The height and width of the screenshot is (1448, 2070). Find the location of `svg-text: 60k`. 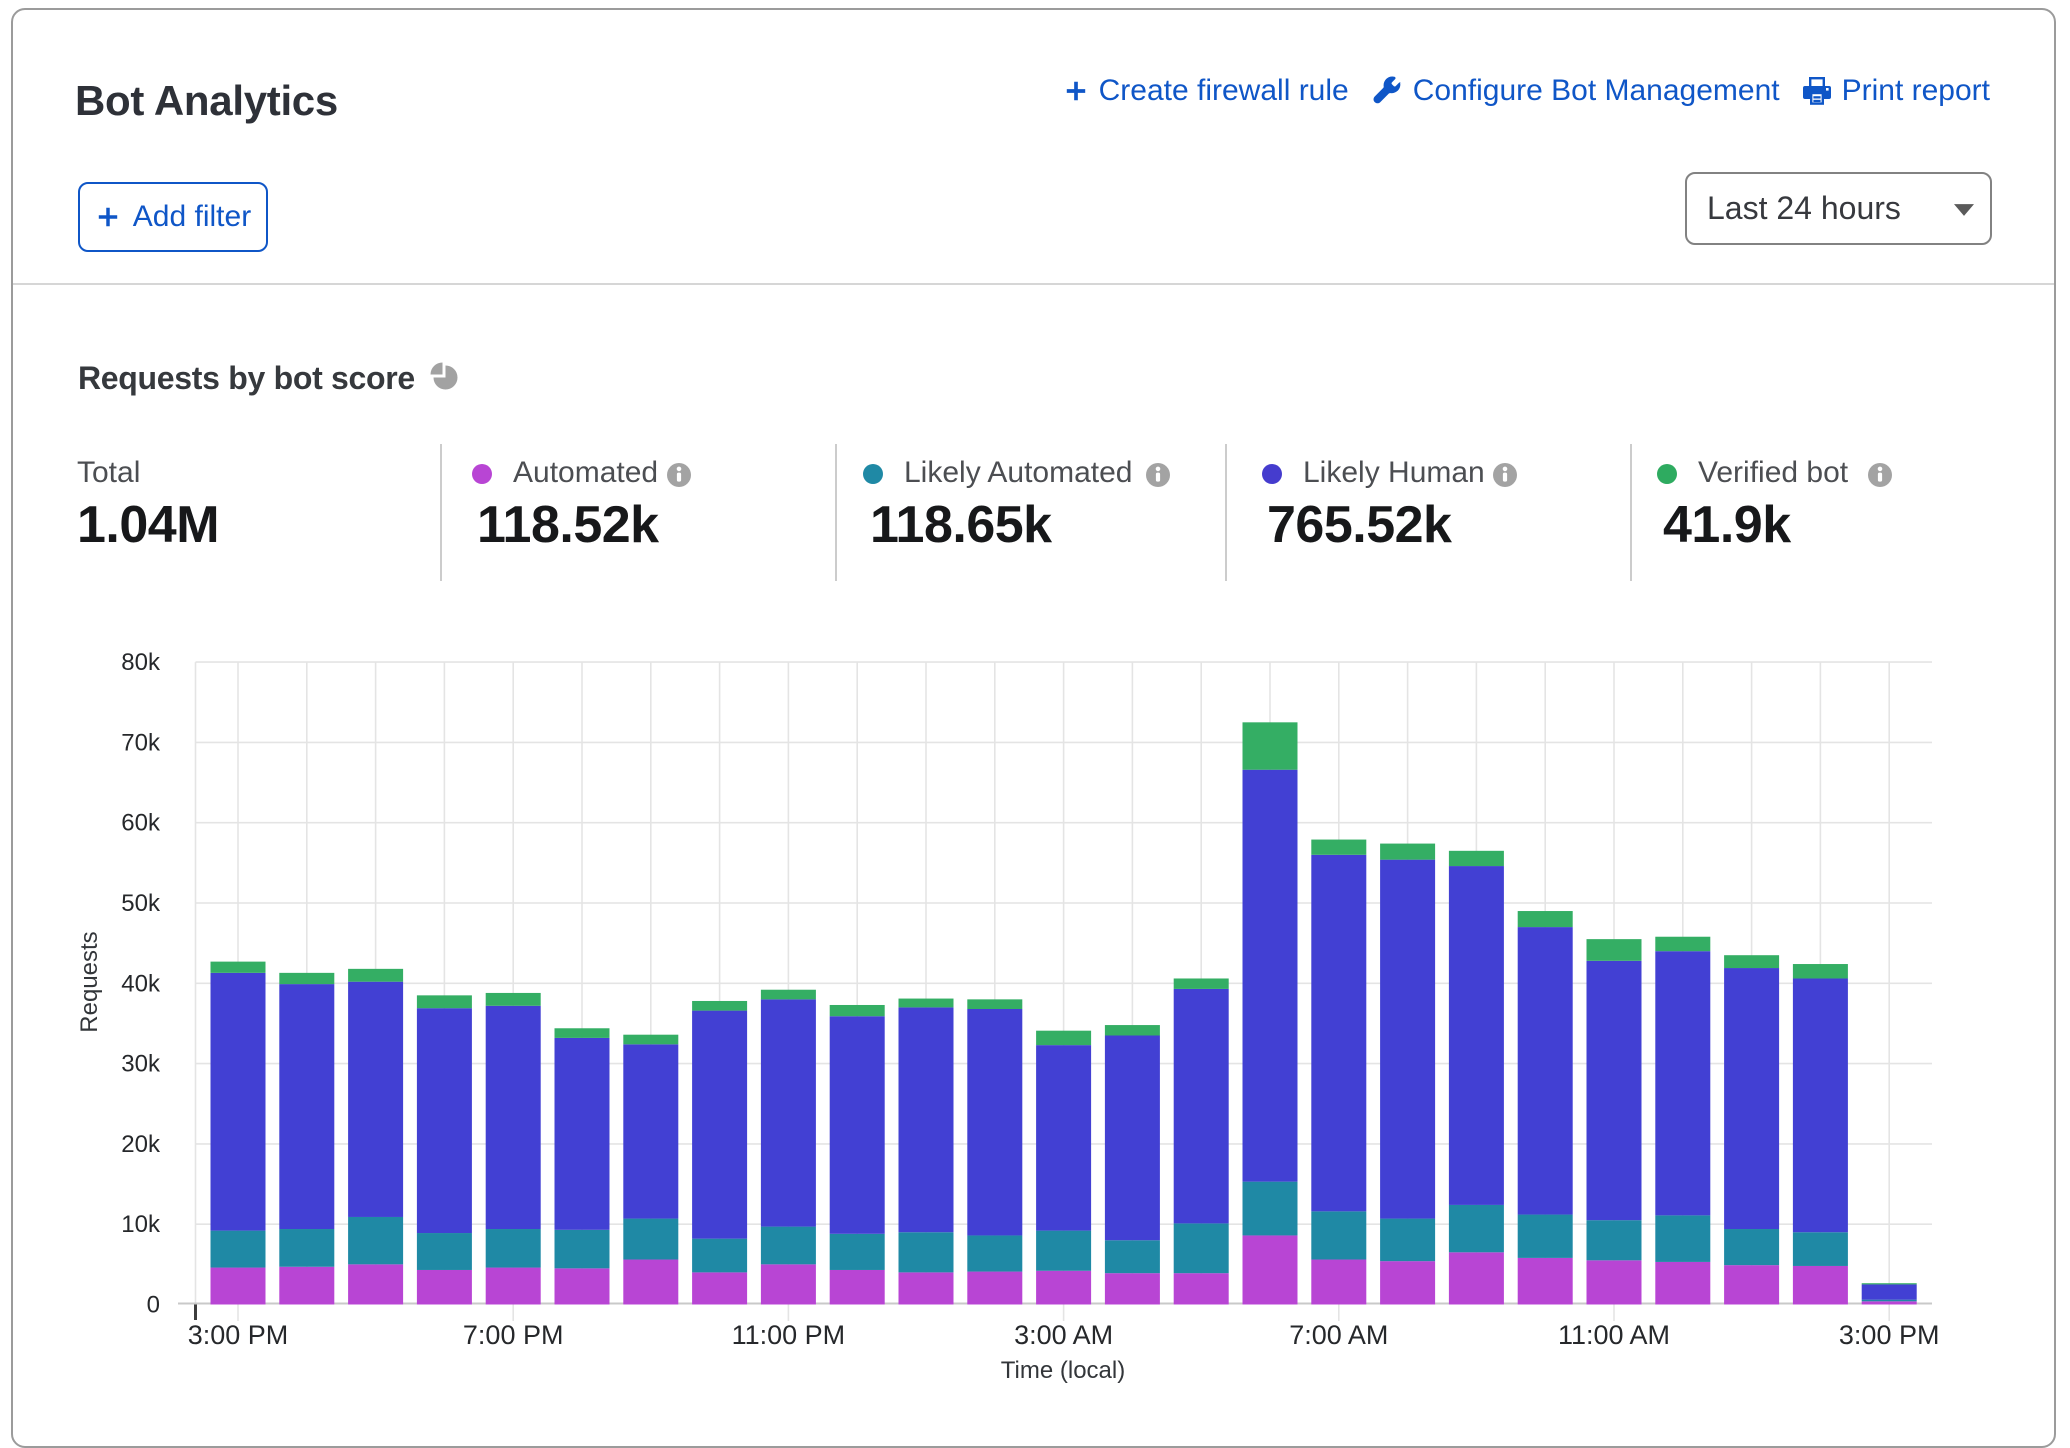

svg-text: 60k is located at coordinates (141, 823).